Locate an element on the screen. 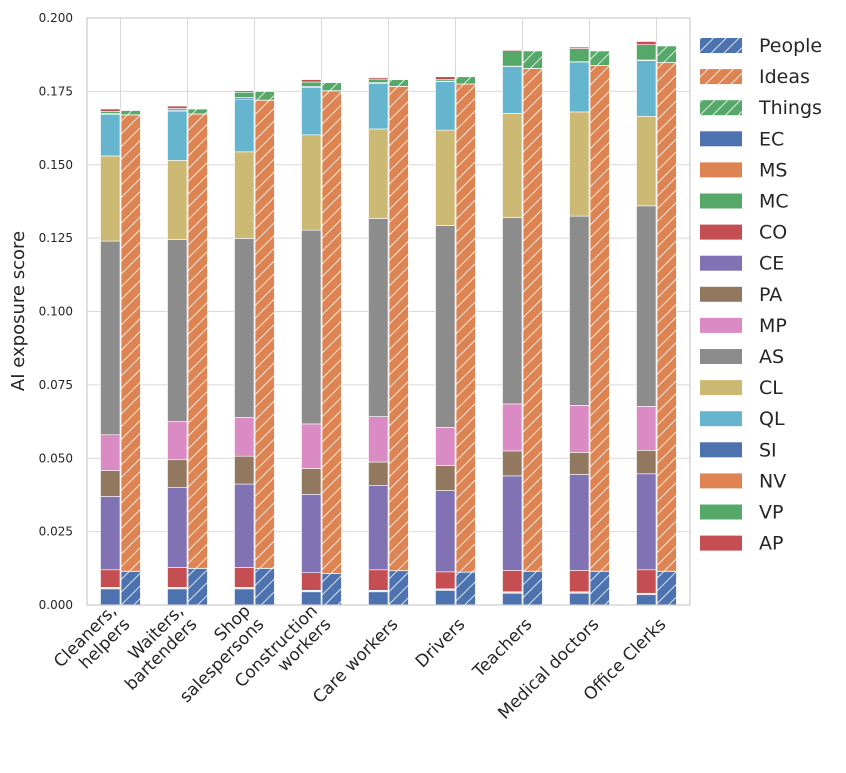 This screenshot has width=846, height=773. bar-hatched-people-5-hatch is located at coordinates (466, 588).